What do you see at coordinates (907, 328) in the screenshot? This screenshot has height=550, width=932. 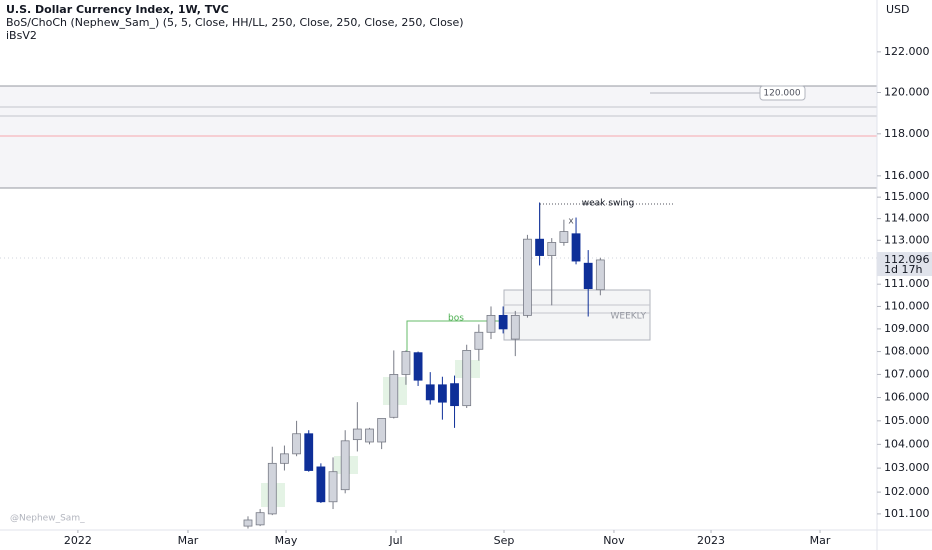 I see `y-tick-label: 109.000` at bounding box center [907, 328].